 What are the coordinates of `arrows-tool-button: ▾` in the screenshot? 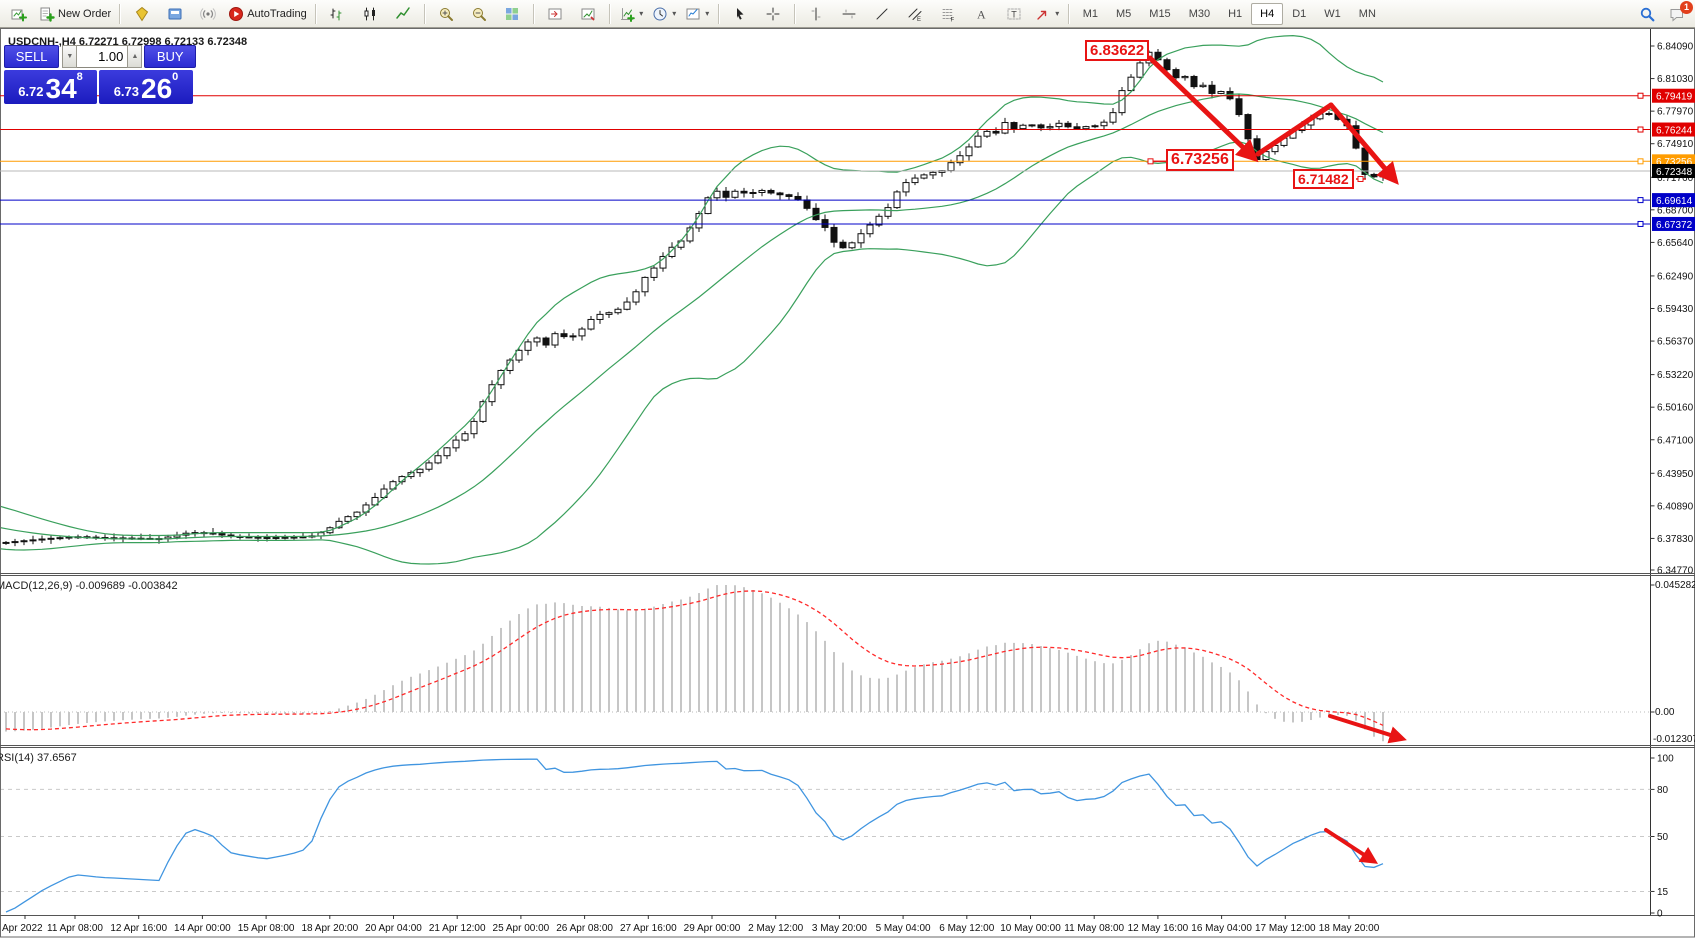 It's located at (1047, 13).